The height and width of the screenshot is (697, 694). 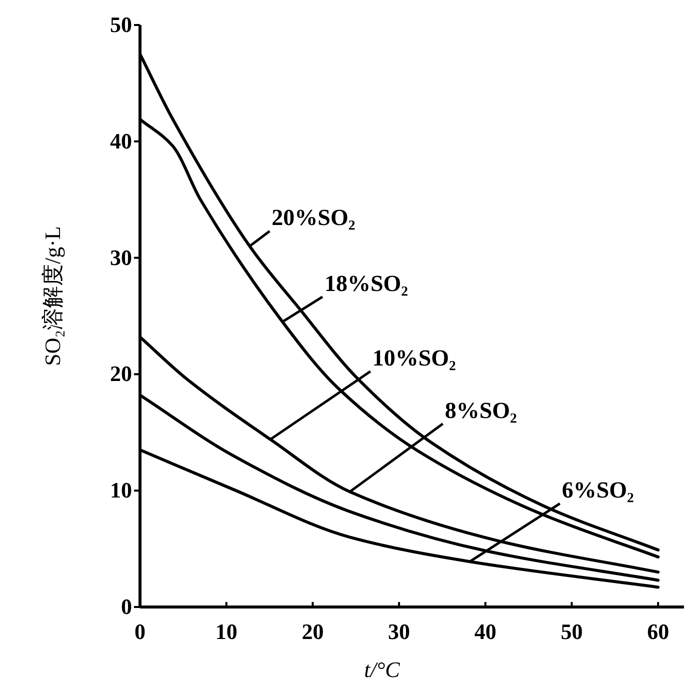 What do you see at coordinates (121, 141) in the screenshot?
I see `y-tick-label: 40` at bounding box center [121, 141].